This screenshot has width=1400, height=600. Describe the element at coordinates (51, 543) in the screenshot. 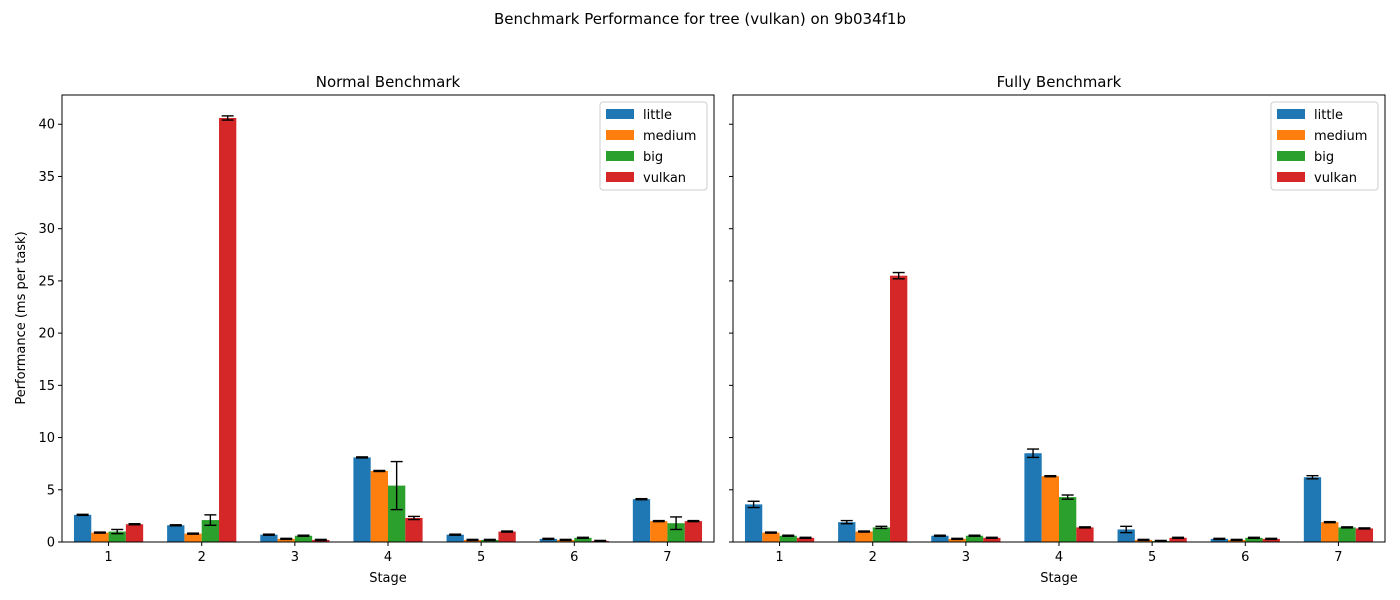

I see `y-tick-label: 0` at that location.